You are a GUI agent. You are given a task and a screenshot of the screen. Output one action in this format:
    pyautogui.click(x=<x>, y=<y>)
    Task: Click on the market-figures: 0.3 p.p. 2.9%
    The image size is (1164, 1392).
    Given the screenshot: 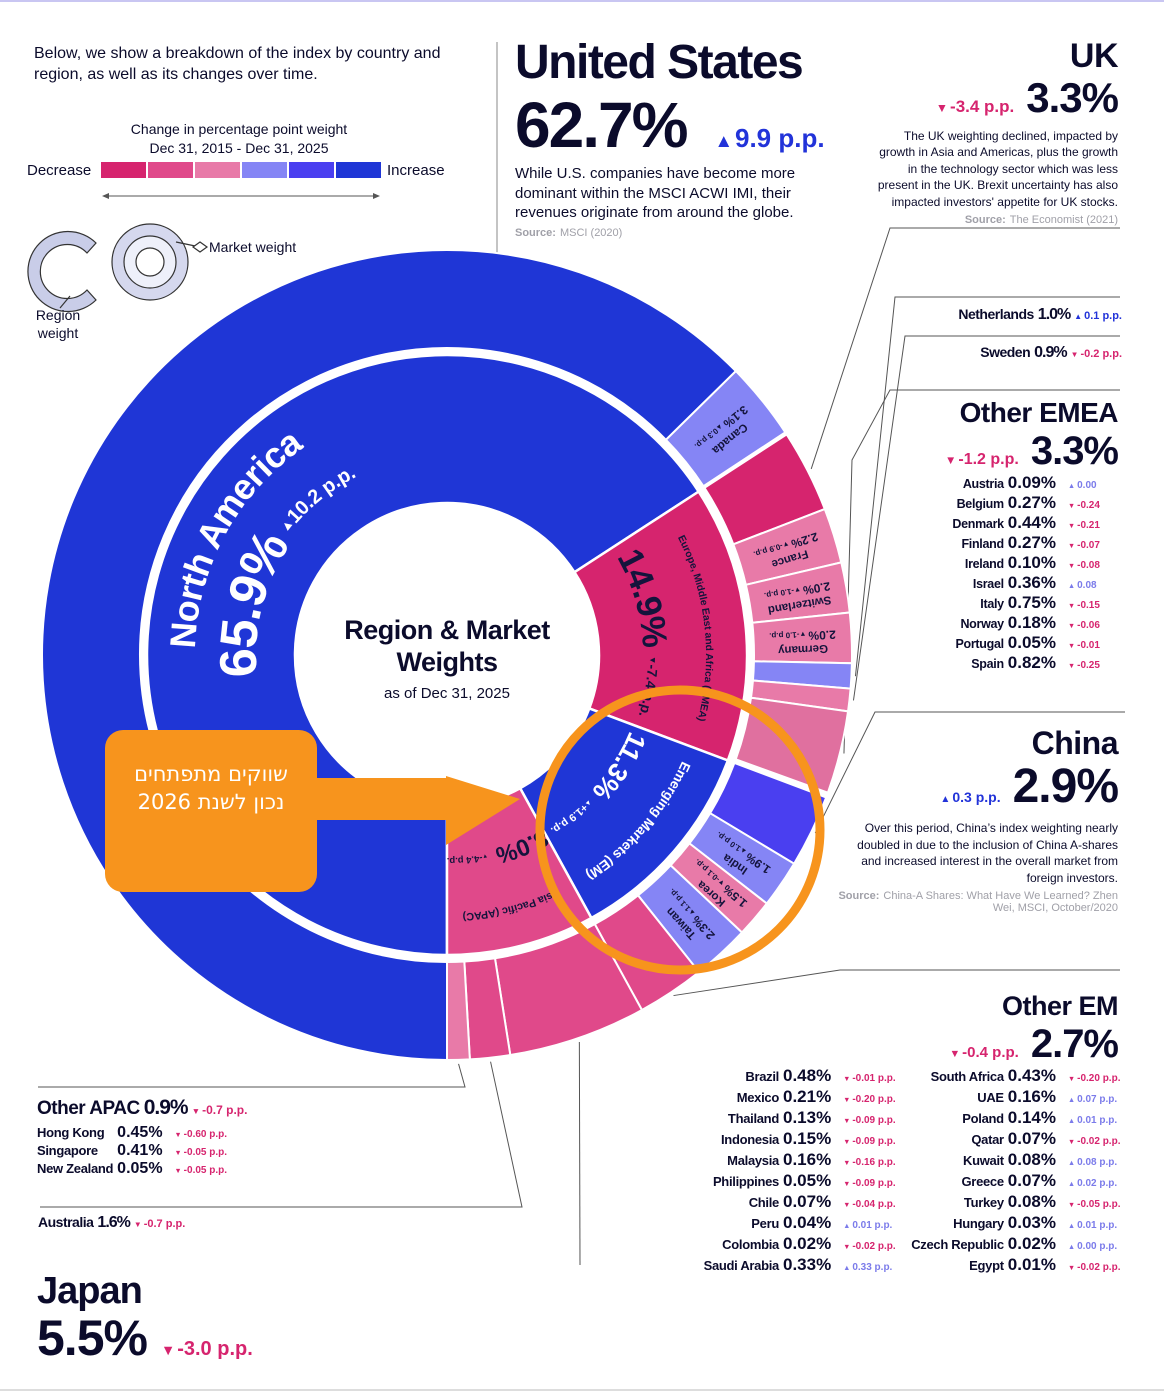 What is the action you would take?
    pyautogui.click(x=978, y=787)
    